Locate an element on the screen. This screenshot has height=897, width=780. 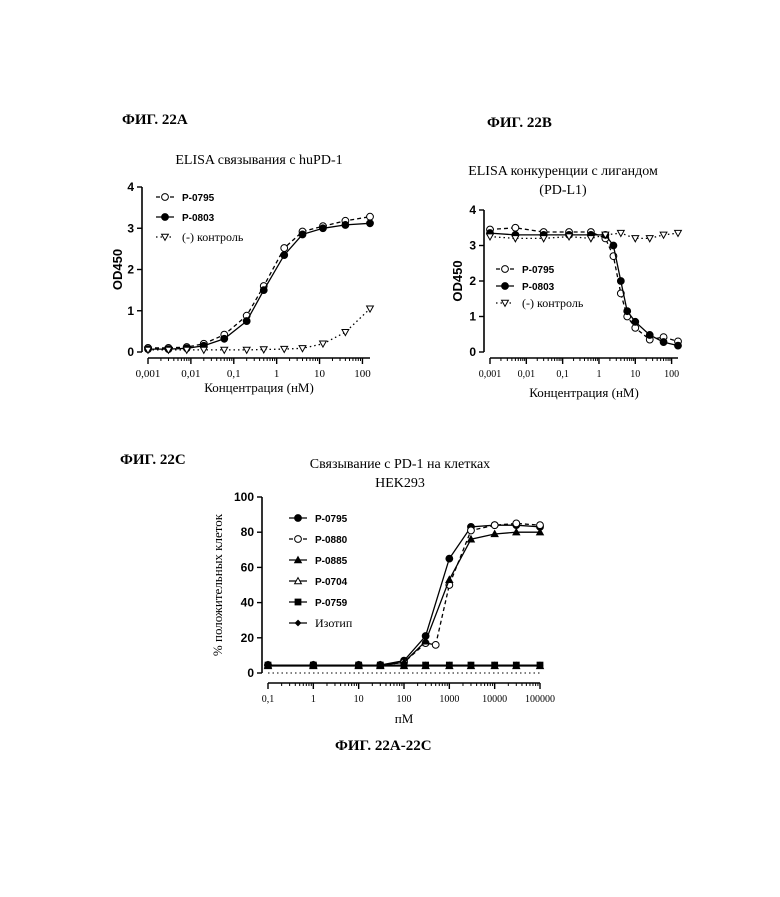
y-tick-label: 80 is located at coordinates (248, 532).